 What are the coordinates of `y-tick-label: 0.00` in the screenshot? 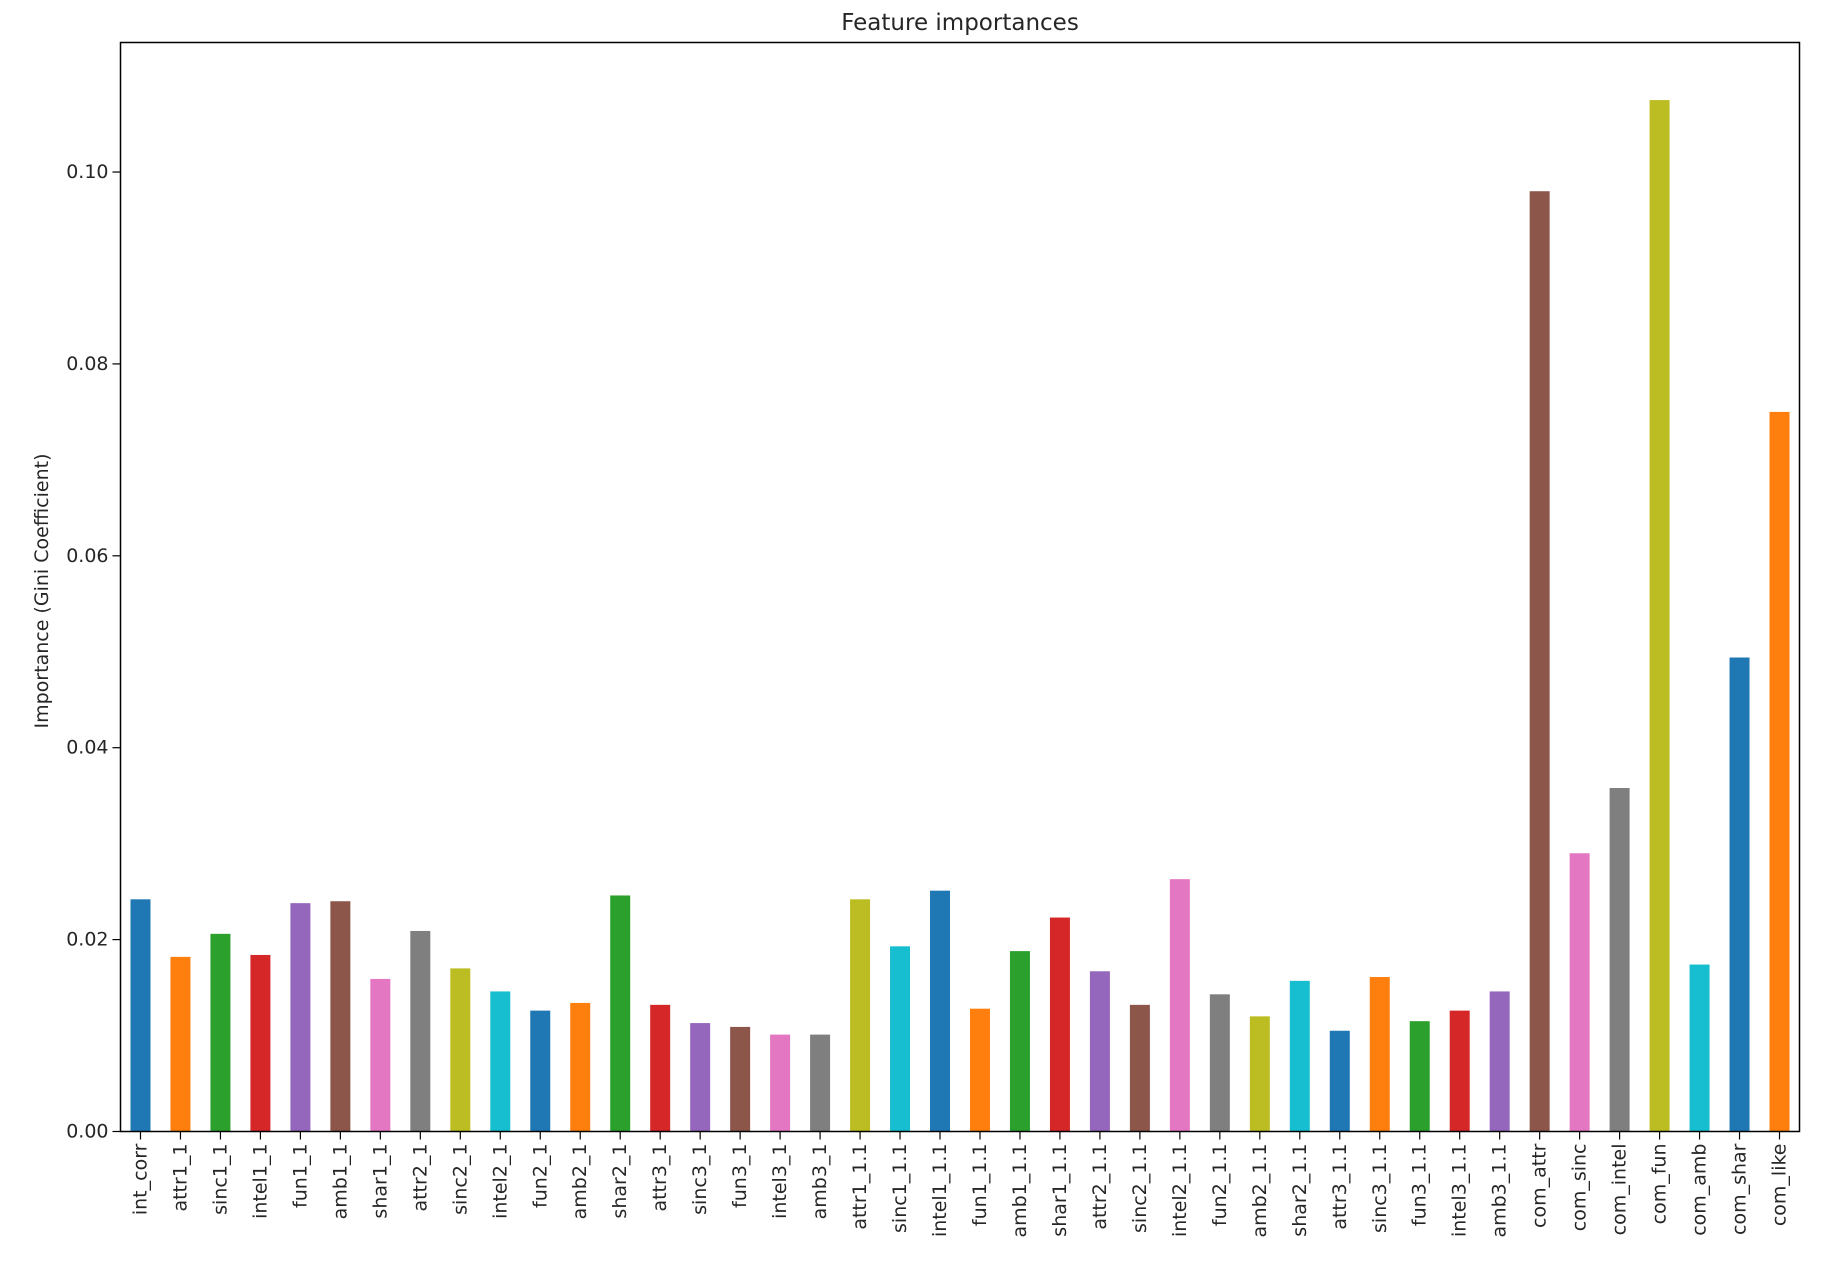 It's located at (87, 1132).